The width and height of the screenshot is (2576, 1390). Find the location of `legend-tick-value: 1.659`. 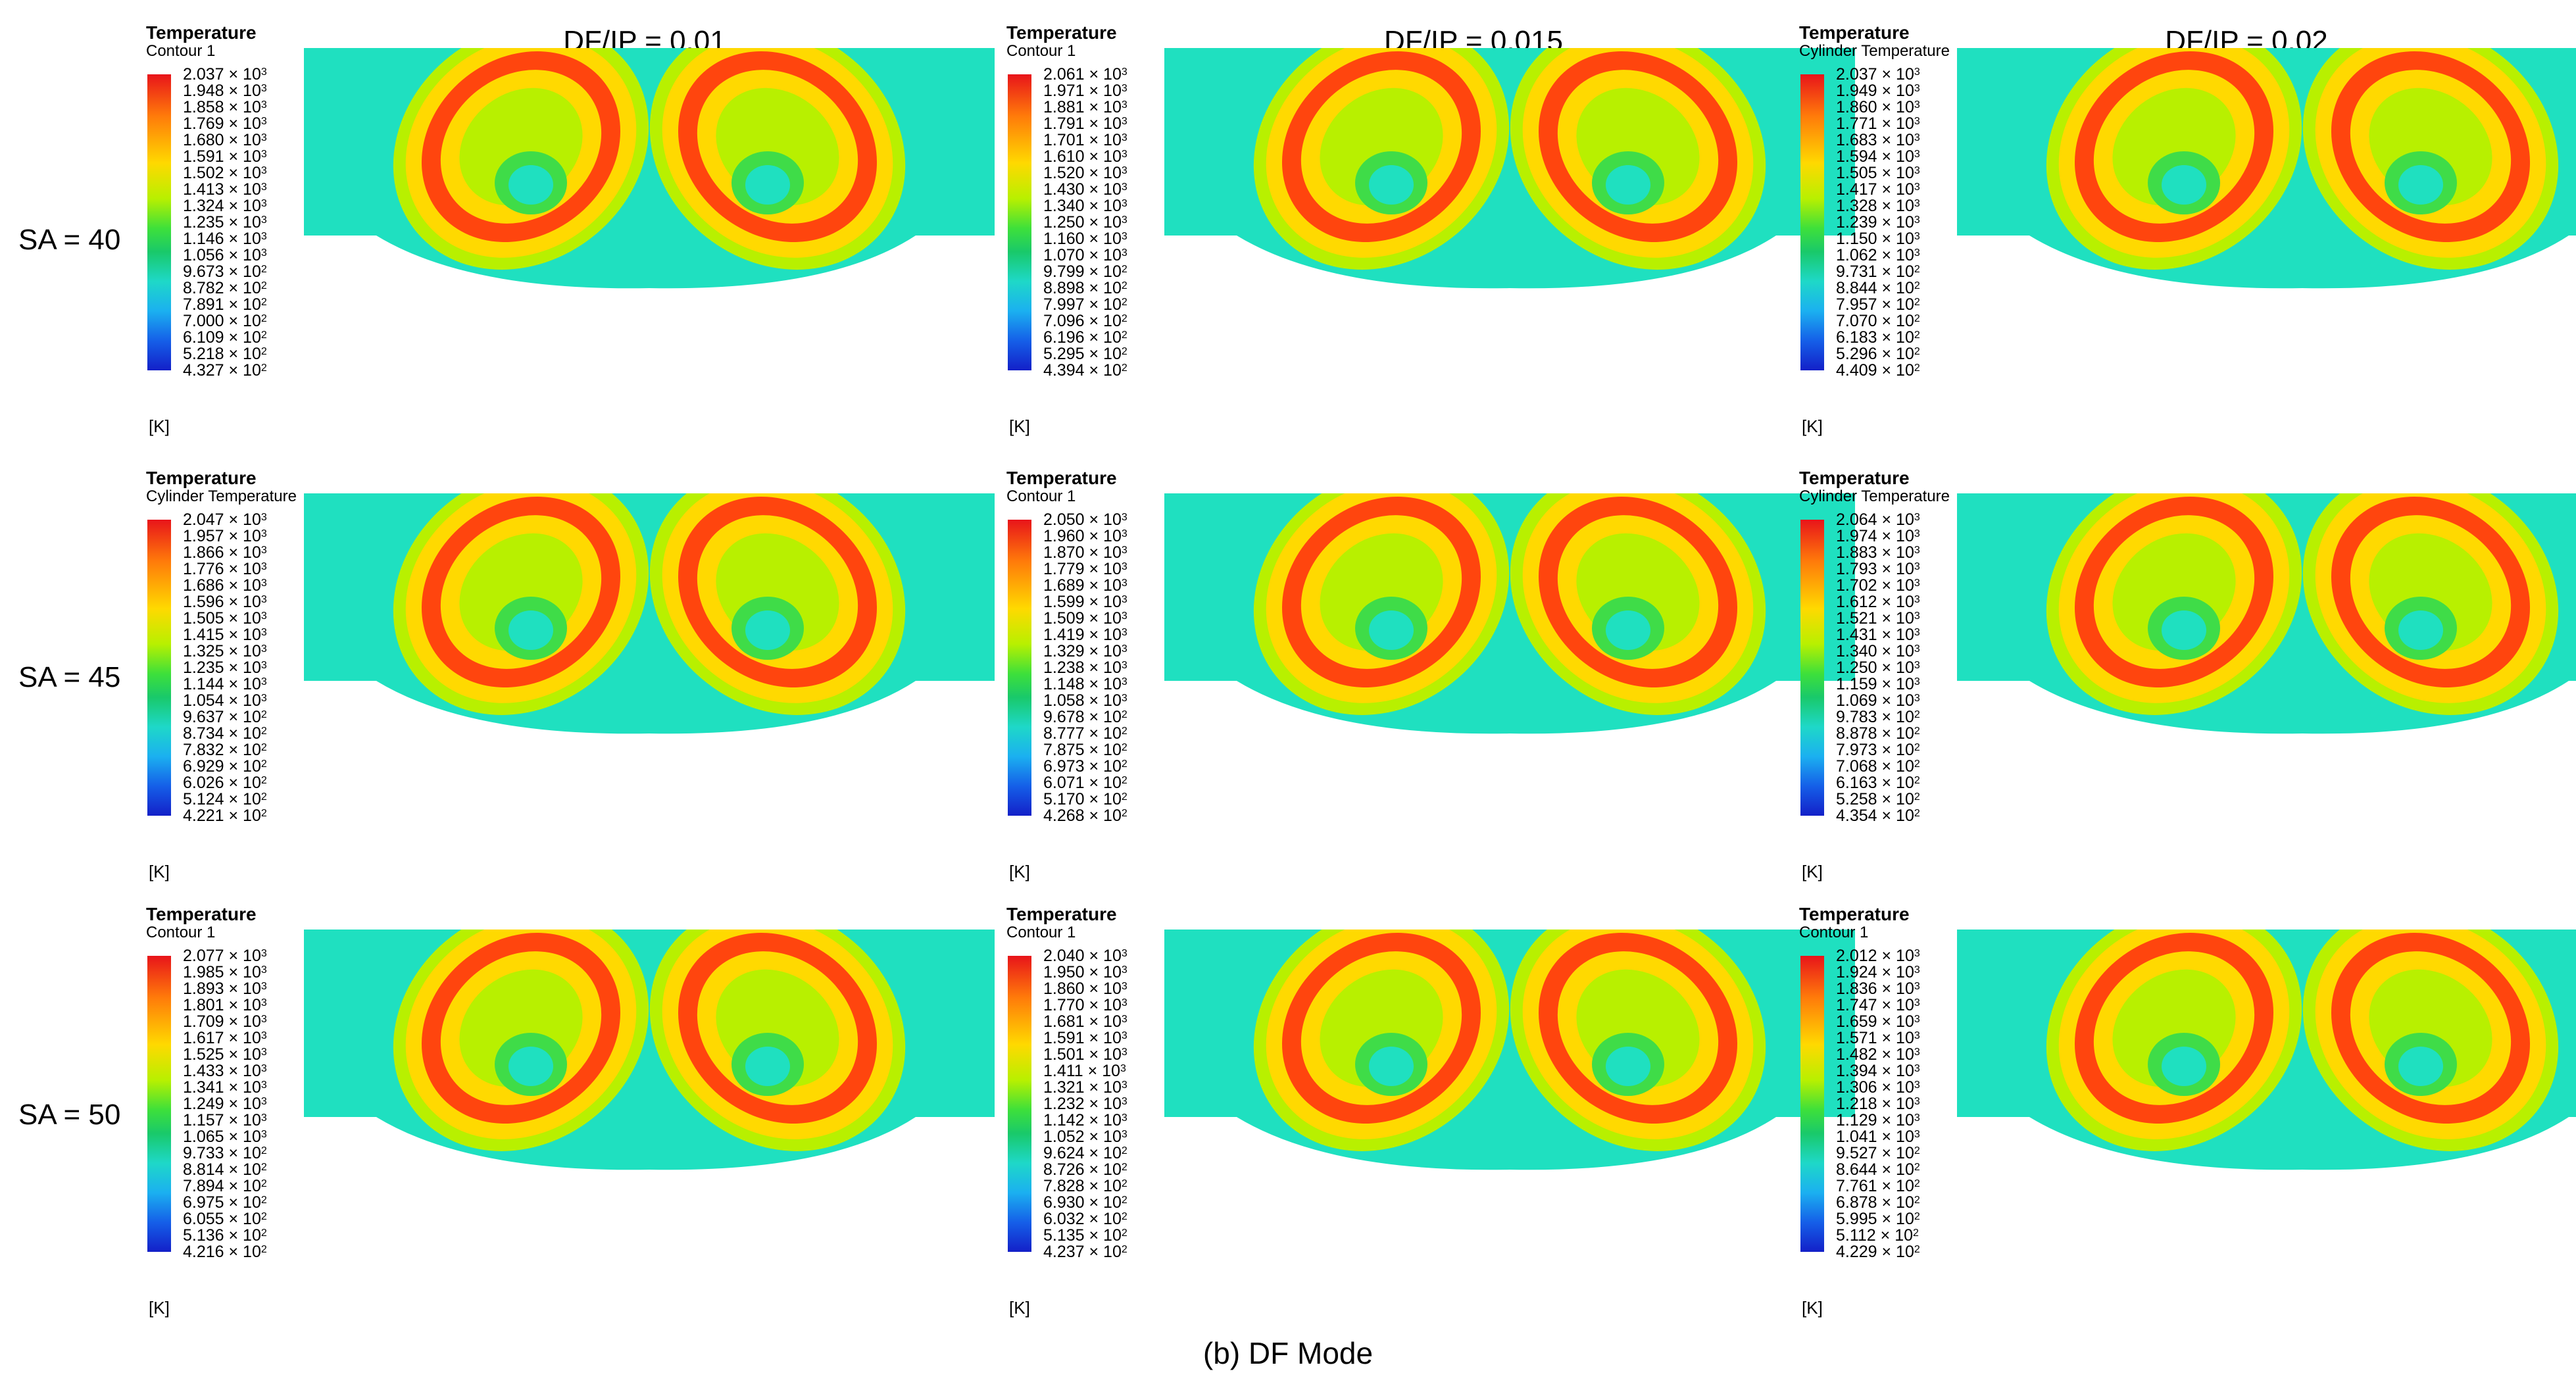

legend-tick-value: 1.659 is located at coordinates (1856, 1021).